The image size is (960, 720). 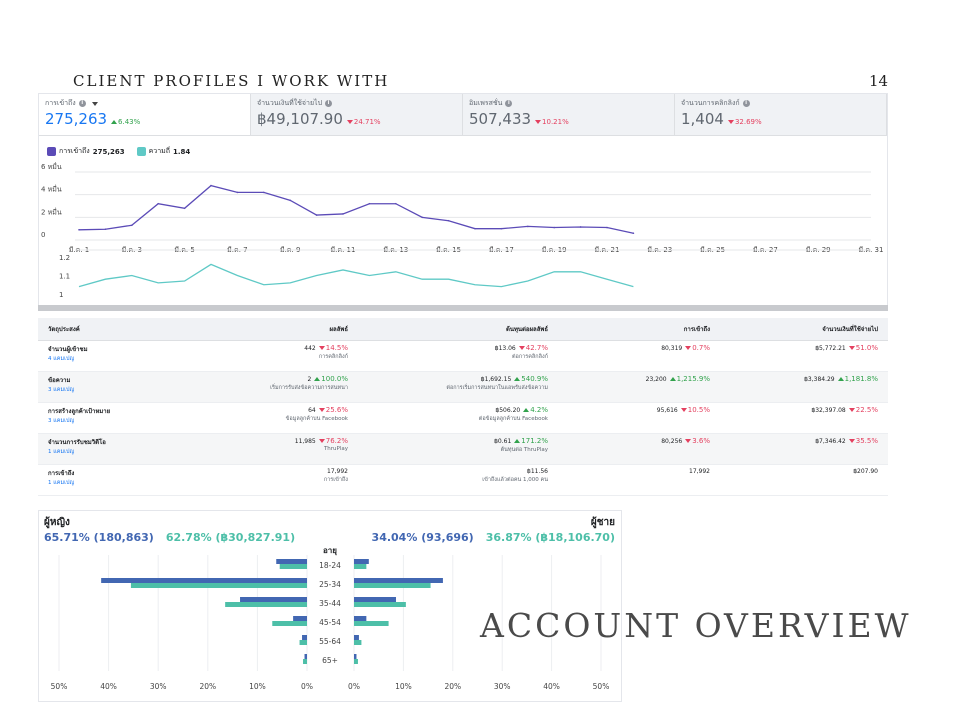 What do you see at coordinates (531, 441) in the screenshot?
I see `delta-badge: 171.2%` at bounding box center [531, 441].